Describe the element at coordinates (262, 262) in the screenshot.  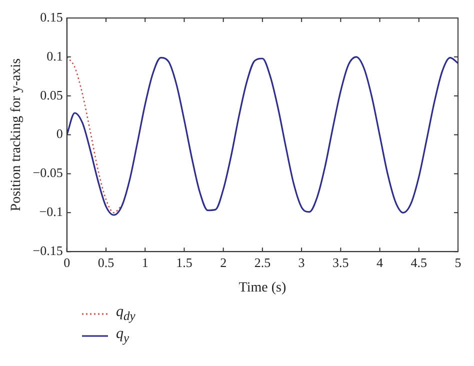
I see `x-tick-label: 2.5` at that location.